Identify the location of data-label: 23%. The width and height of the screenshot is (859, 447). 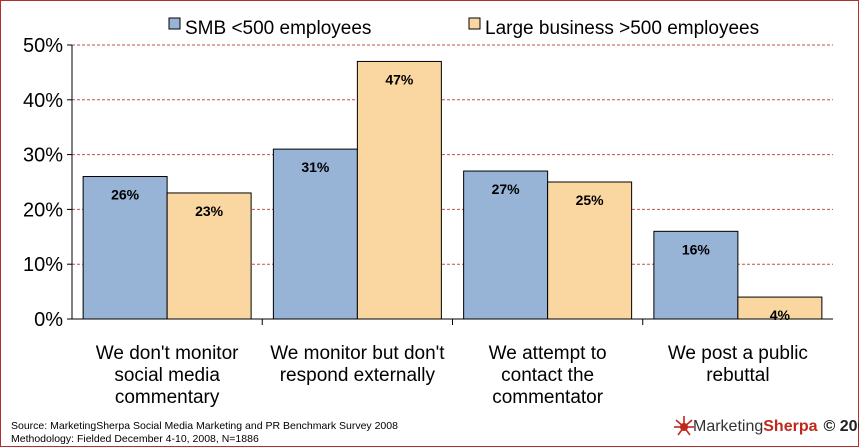
(209, 211).